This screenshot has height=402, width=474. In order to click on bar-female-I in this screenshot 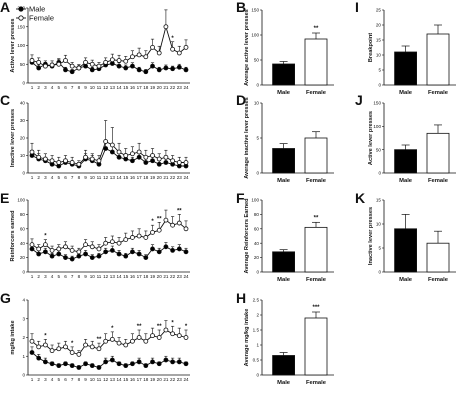, I will do `click(438, 59)`.